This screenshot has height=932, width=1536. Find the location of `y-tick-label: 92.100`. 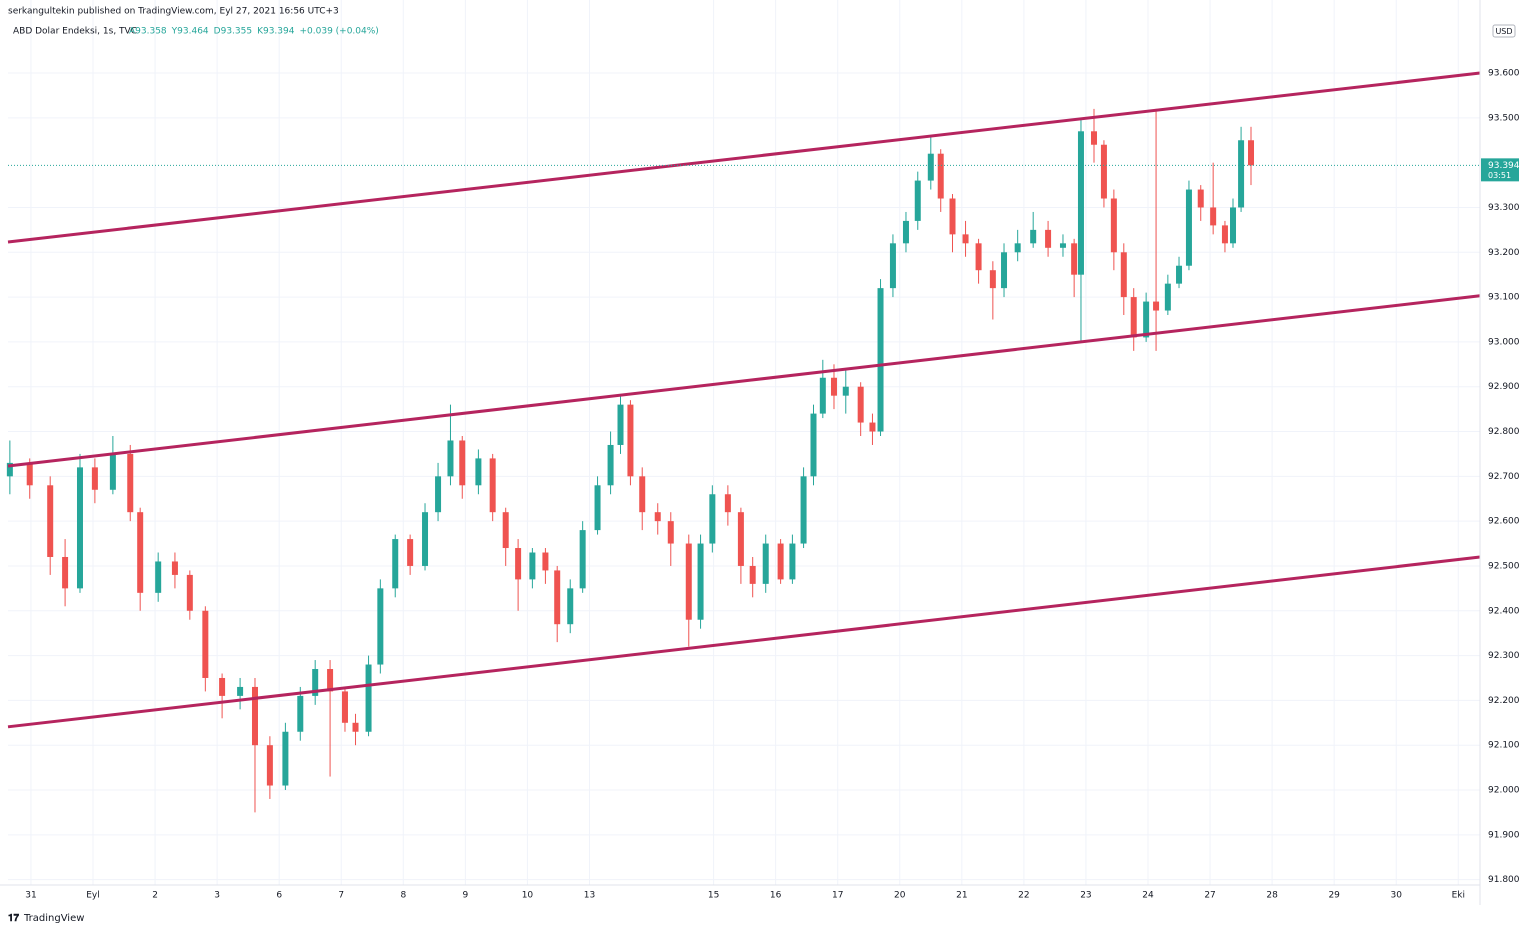

y-tick-label: 92.100 is located at coordinates (1504, 746).